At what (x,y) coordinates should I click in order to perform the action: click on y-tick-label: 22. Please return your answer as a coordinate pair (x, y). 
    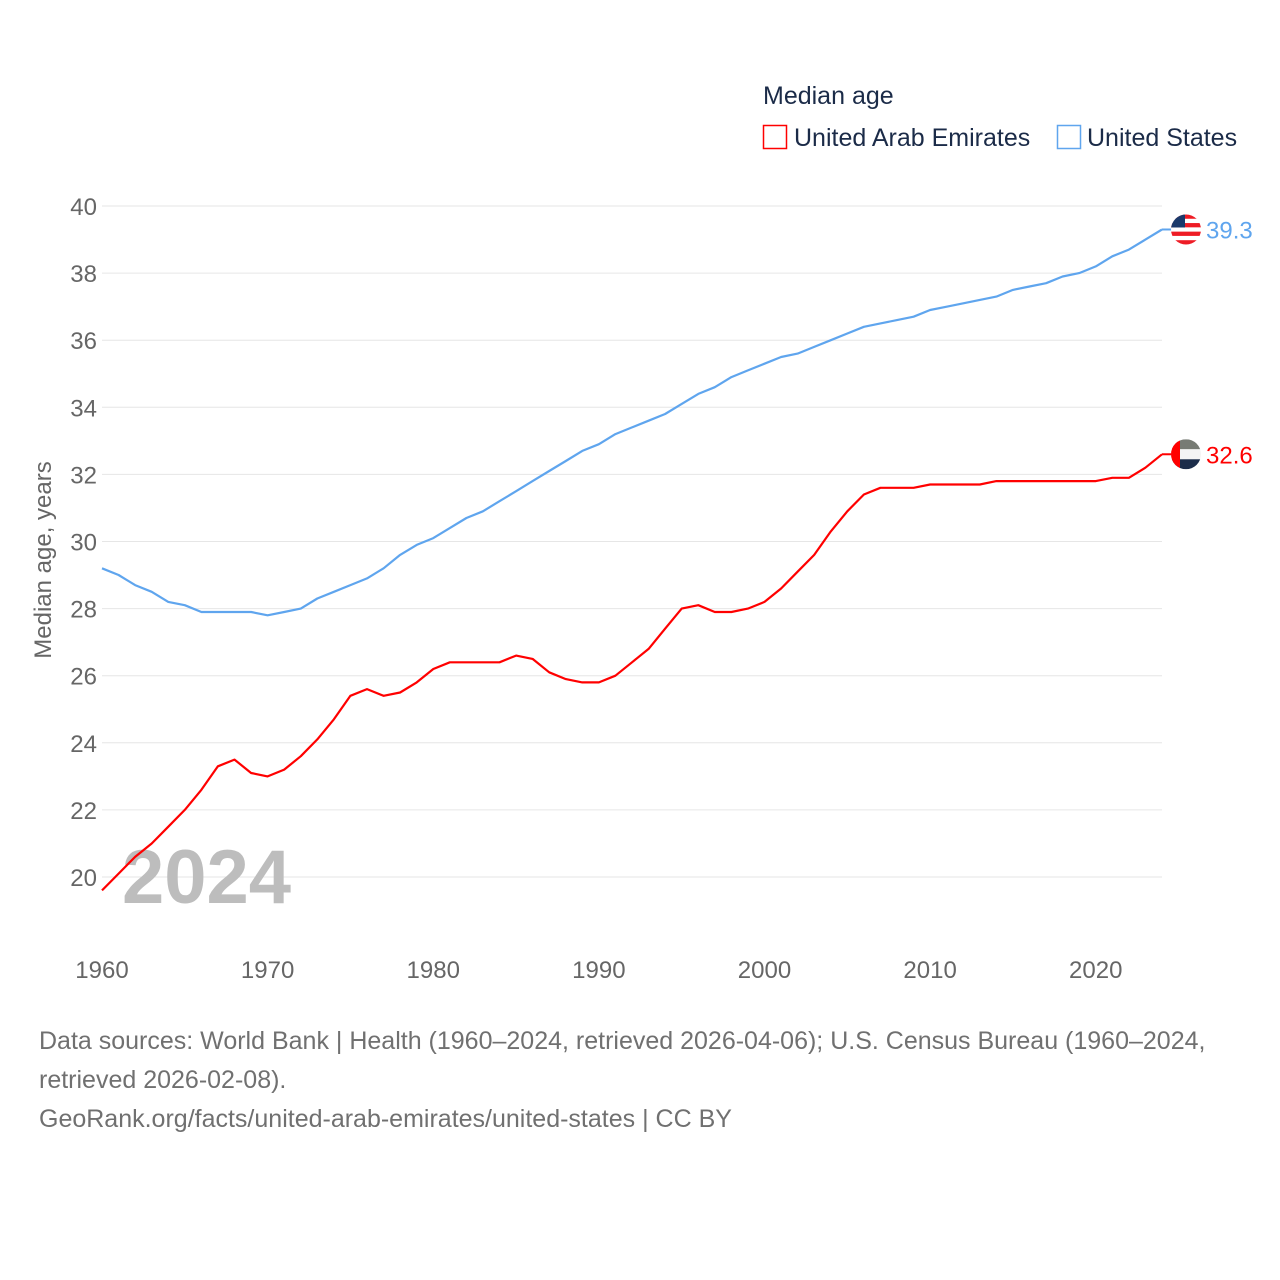
    Looking at the image, I should click on (83, 811).